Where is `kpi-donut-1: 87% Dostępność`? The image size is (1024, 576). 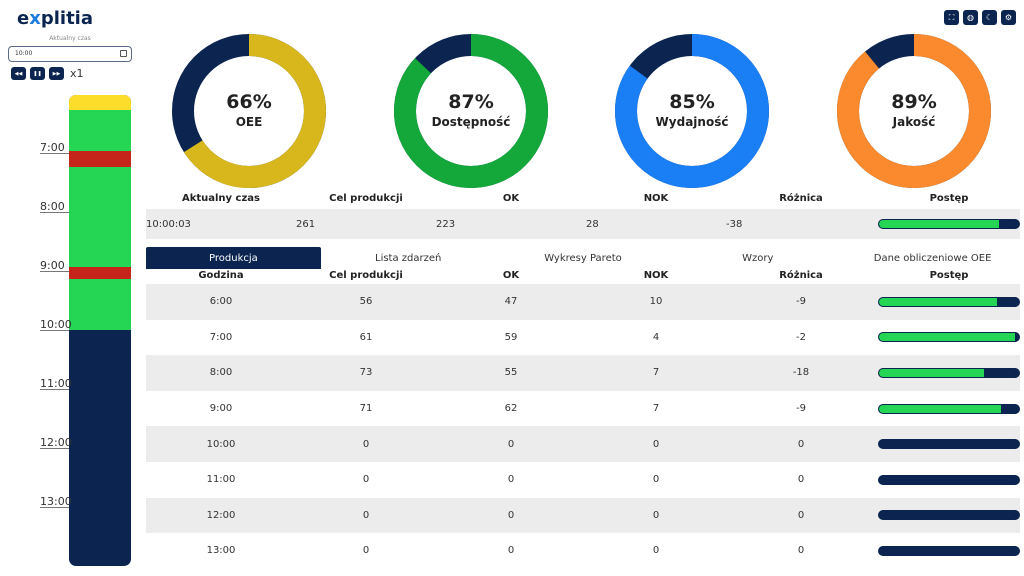
kpi-donut-1: 87% Dostępność is located at coordinates (471, 111).